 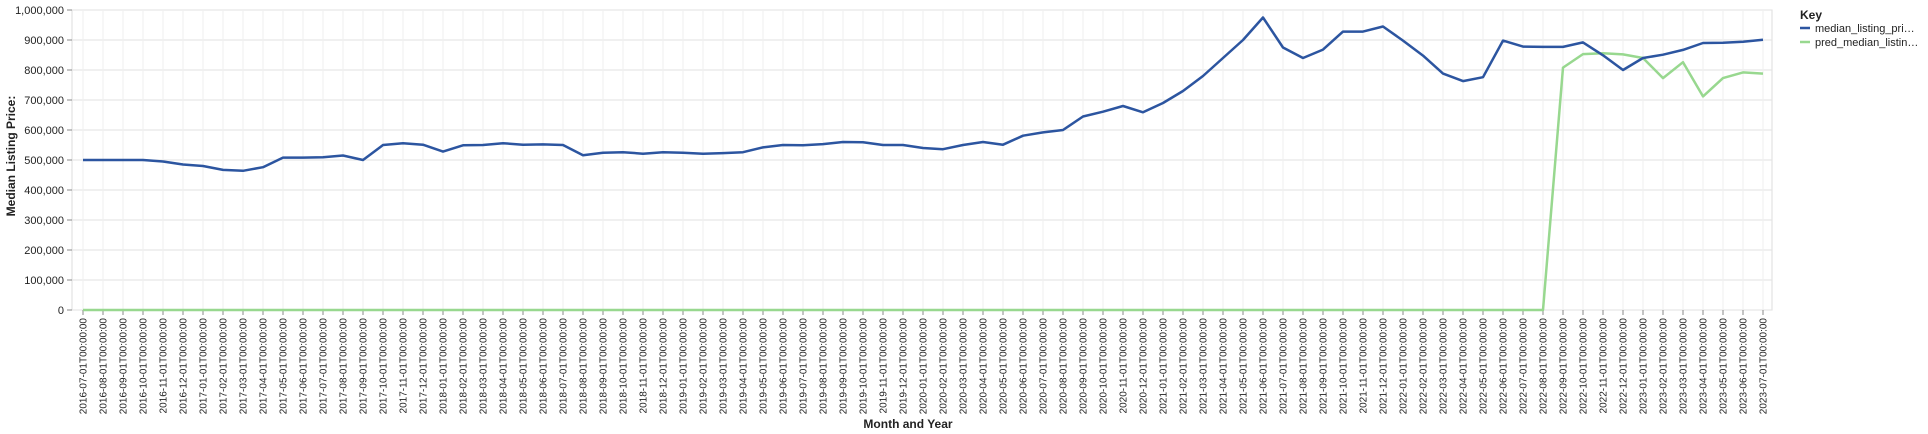 What do you see at coordinates (1384, 366) in the screenshot?
I see `x-tick-label: 2021-12-01T00:00:00` at bounding box center [1384, 366].